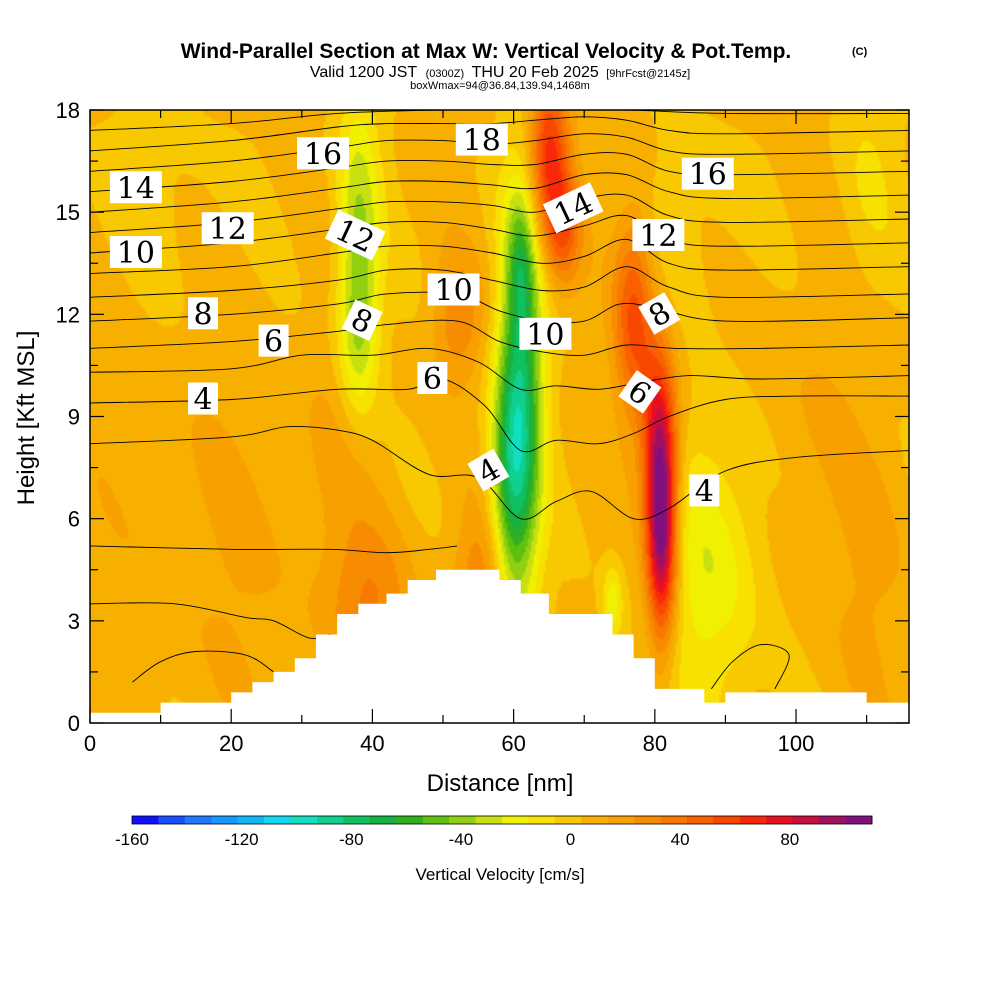 The image size is (1000, 1000). I want to click on contour-label-text: 8, so click(202, 314).